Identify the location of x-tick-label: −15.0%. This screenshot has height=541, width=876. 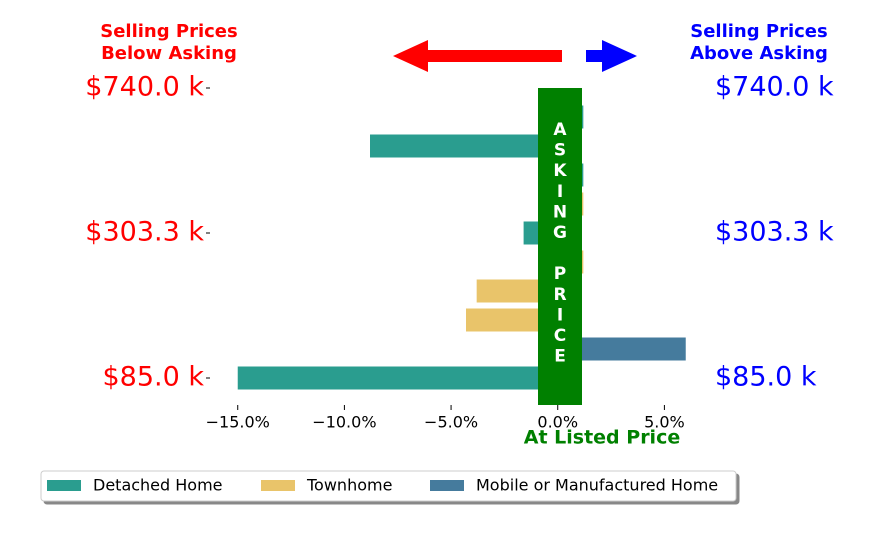
(238, 422).